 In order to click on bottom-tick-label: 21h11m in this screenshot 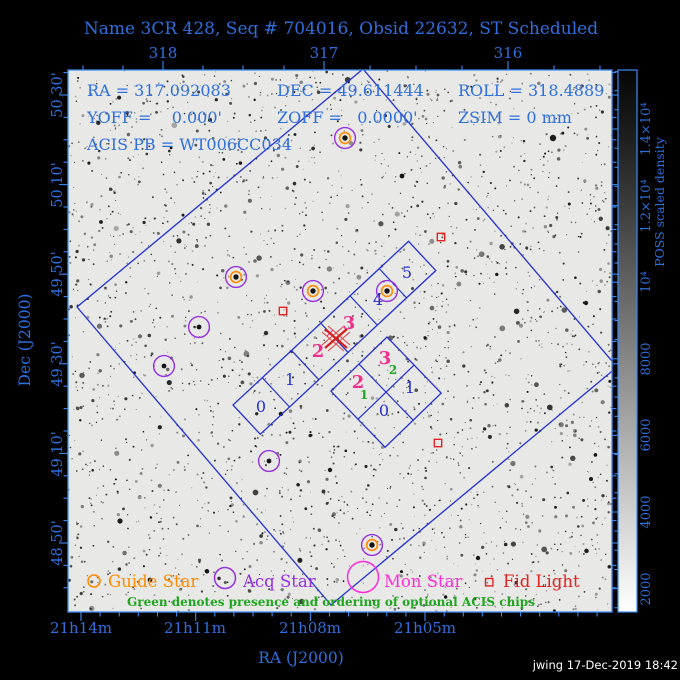, I will do `click(195, 628)`.